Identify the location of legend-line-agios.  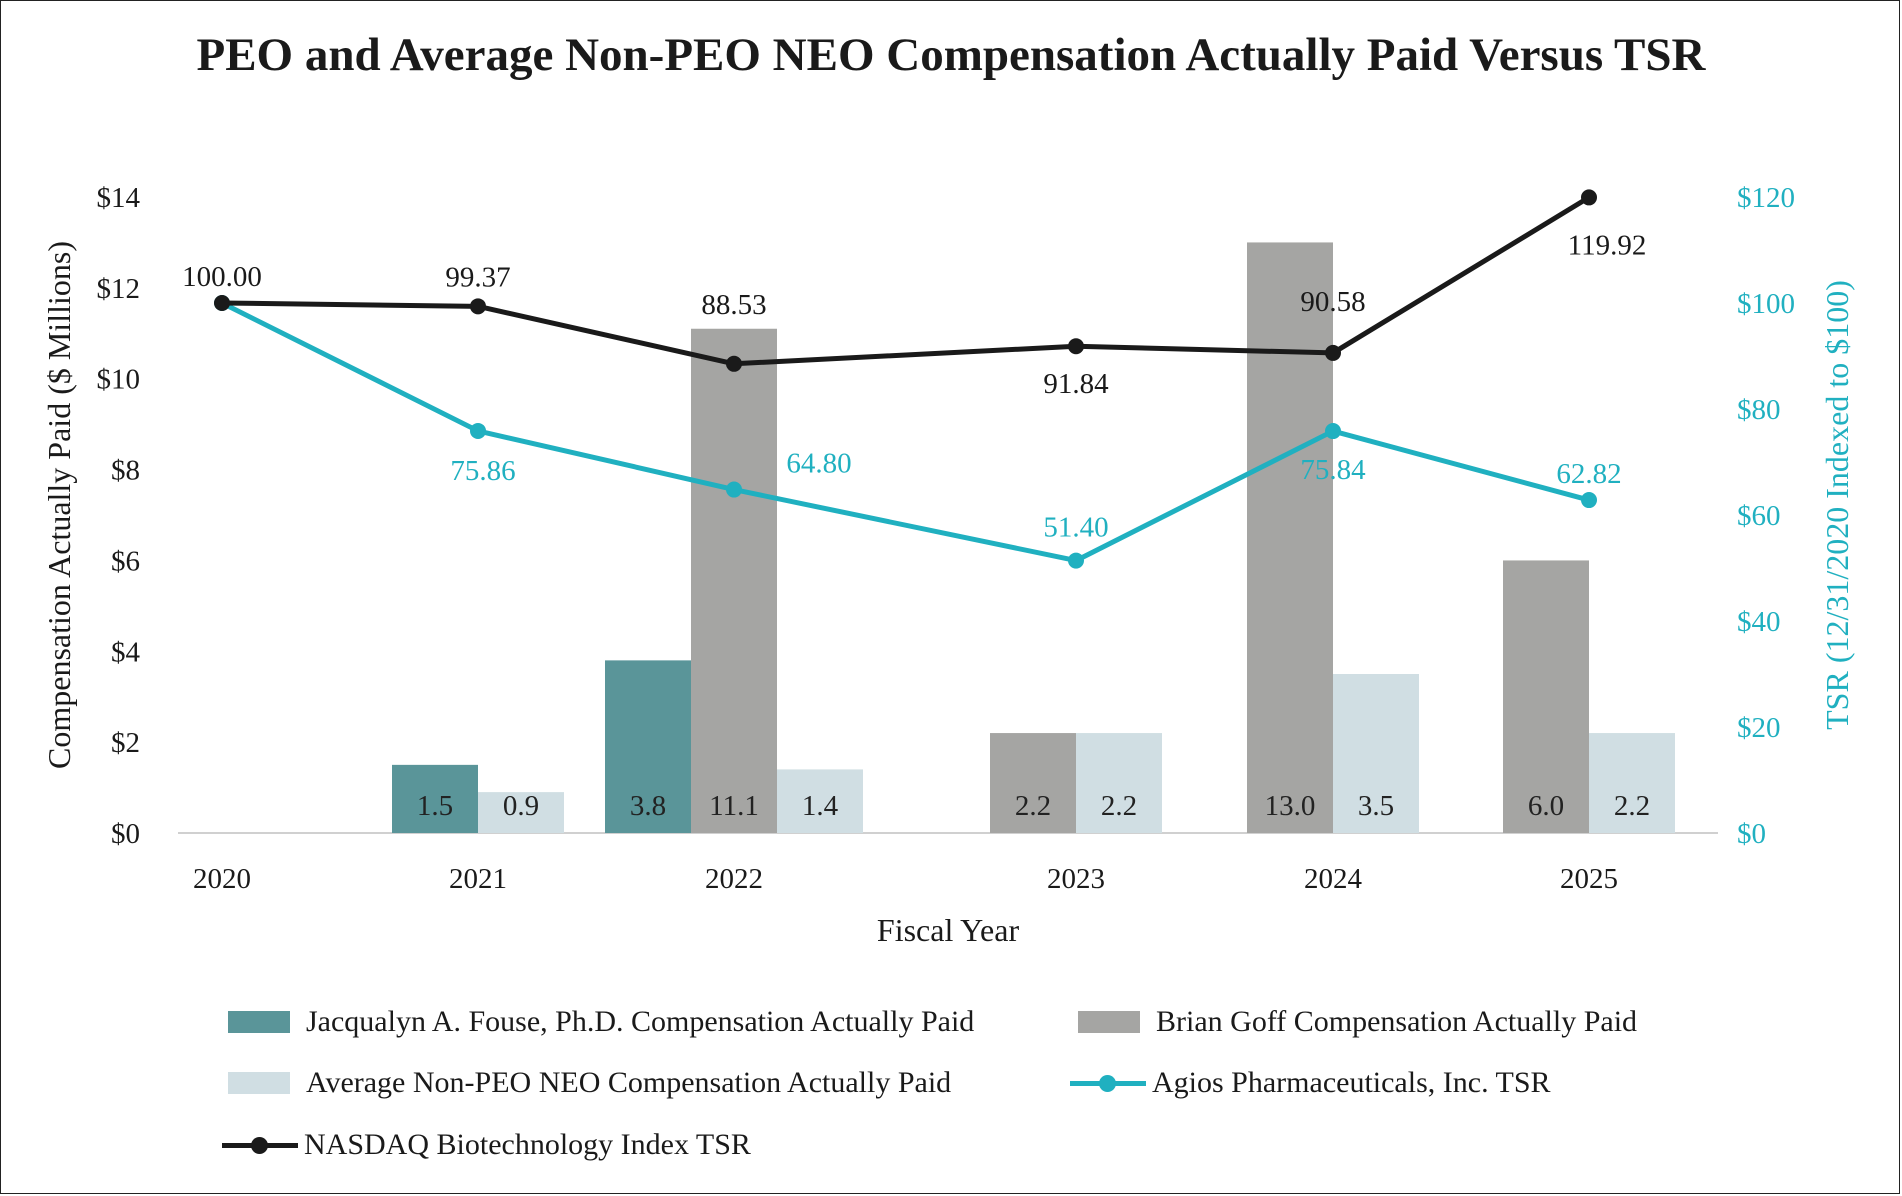
(1108, 1083).